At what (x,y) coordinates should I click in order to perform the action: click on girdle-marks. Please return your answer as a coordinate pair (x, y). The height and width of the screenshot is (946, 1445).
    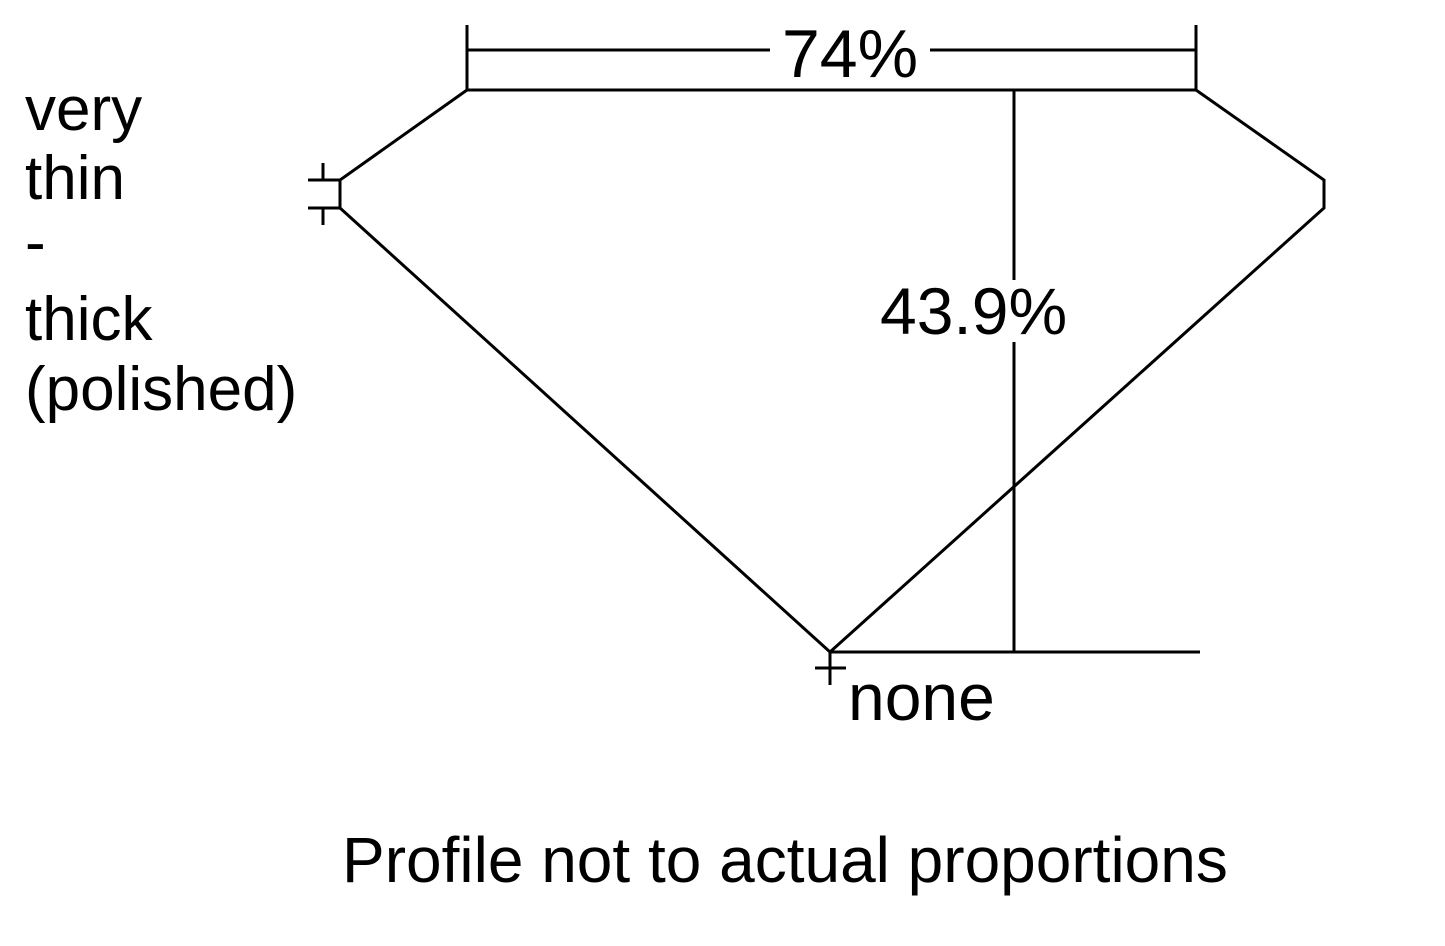
    Looking at the image, I should click on (324, 194).